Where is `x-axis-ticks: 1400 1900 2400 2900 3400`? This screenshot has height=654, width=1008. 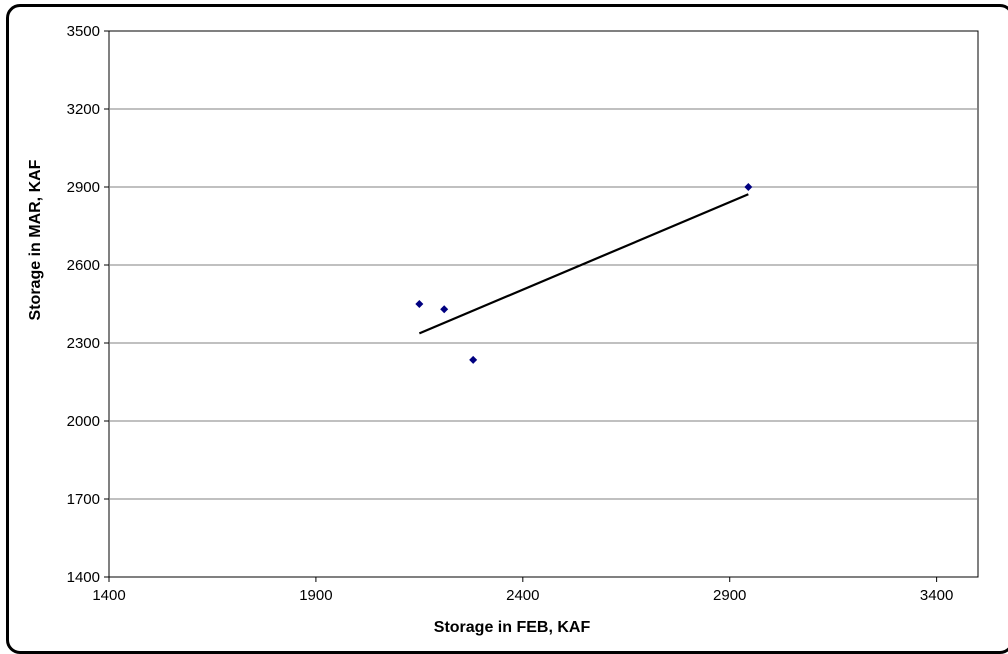 x-axis-ticks: 1400 1900 2400 2900 3400 is located at coordinates (522, 590).